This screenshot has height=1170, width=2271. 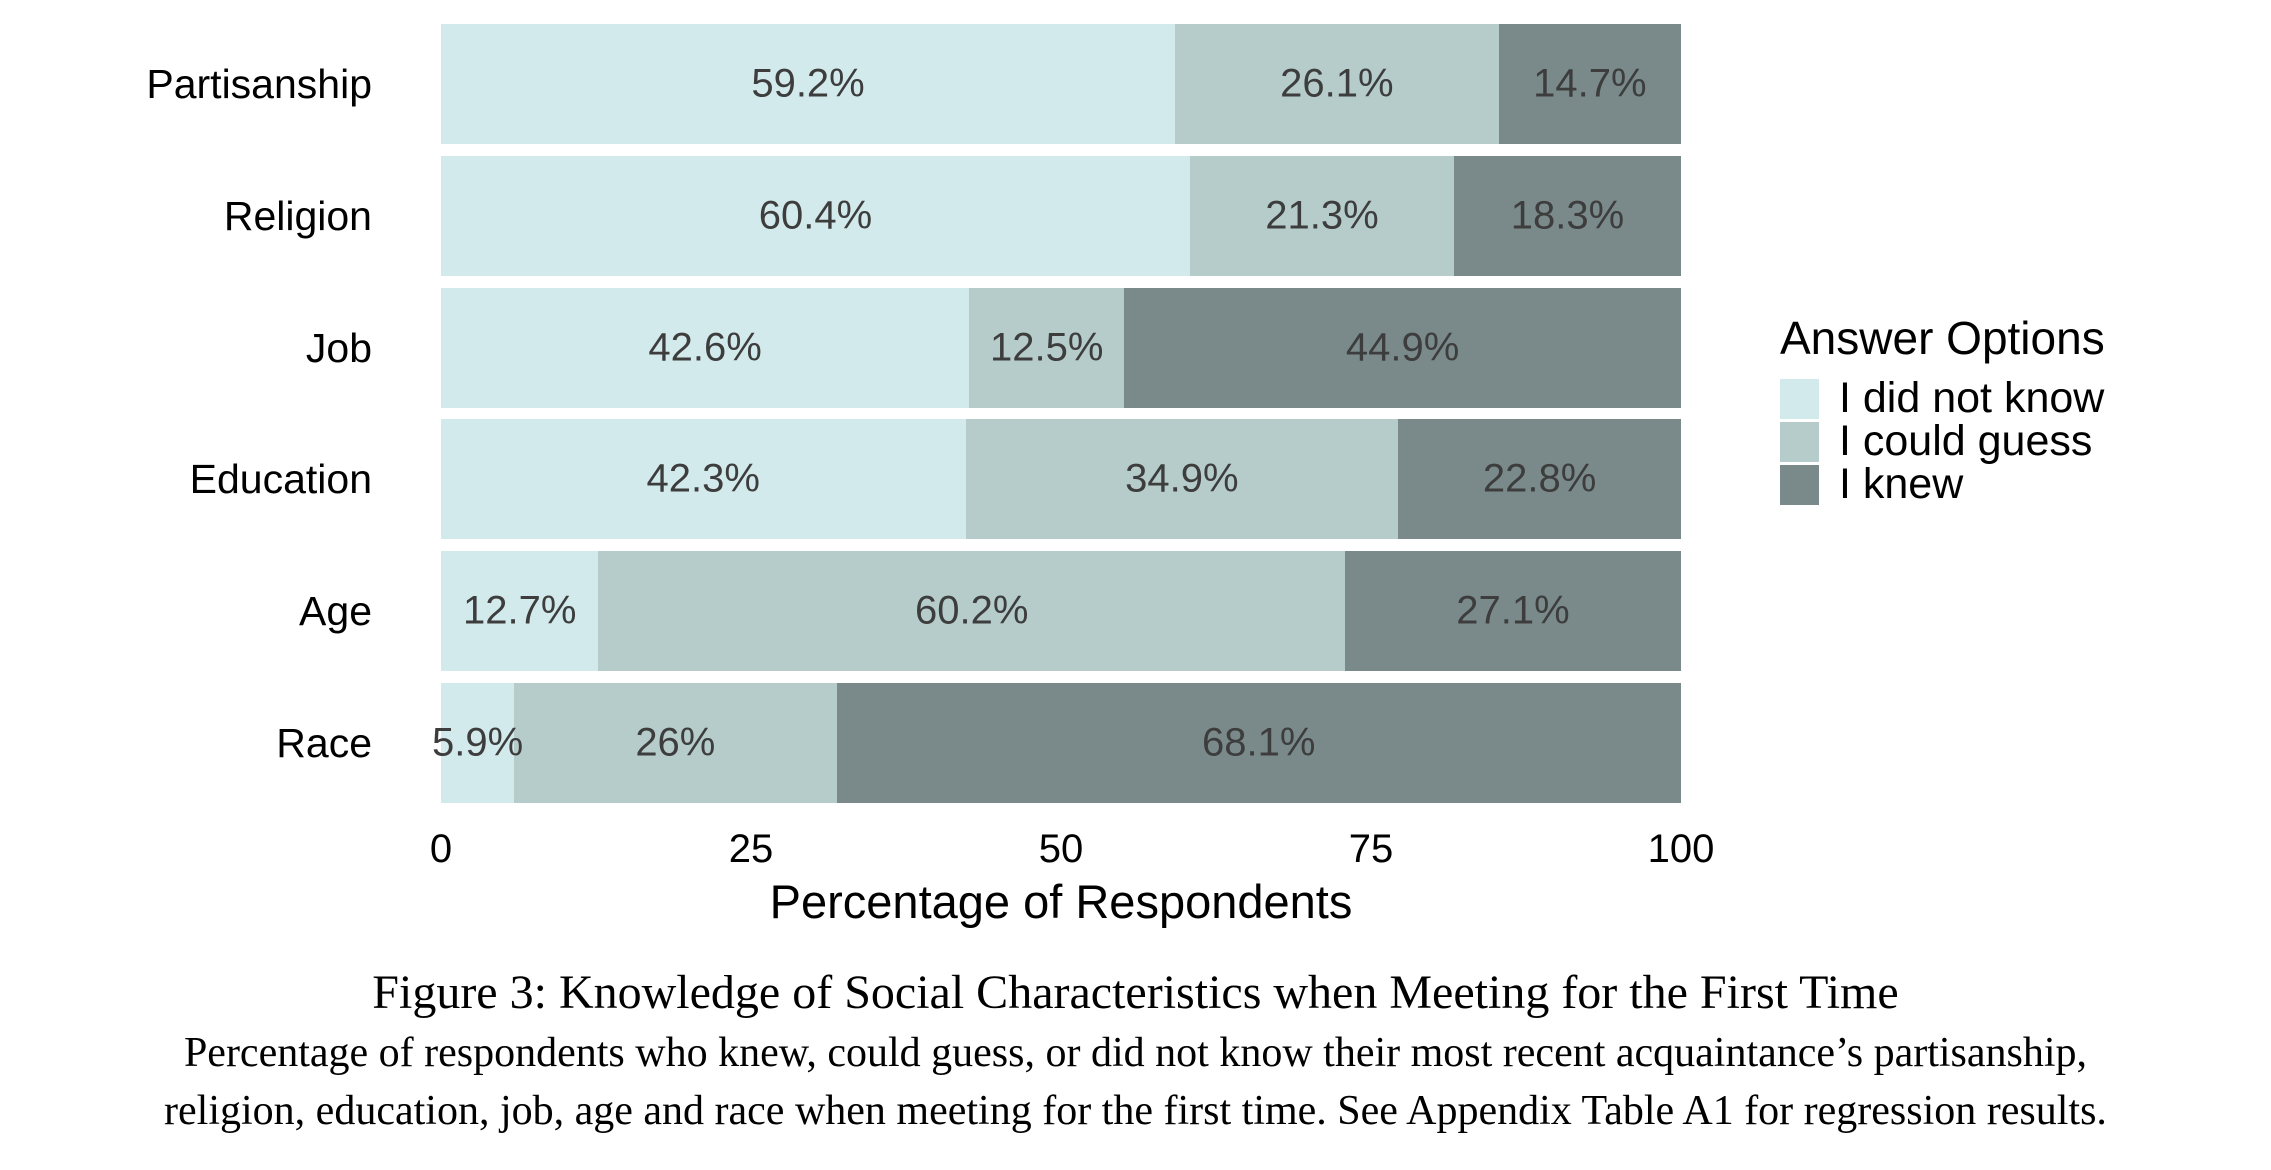 I want to click on legend-label: I could guess, so click(x=1966, y=441).